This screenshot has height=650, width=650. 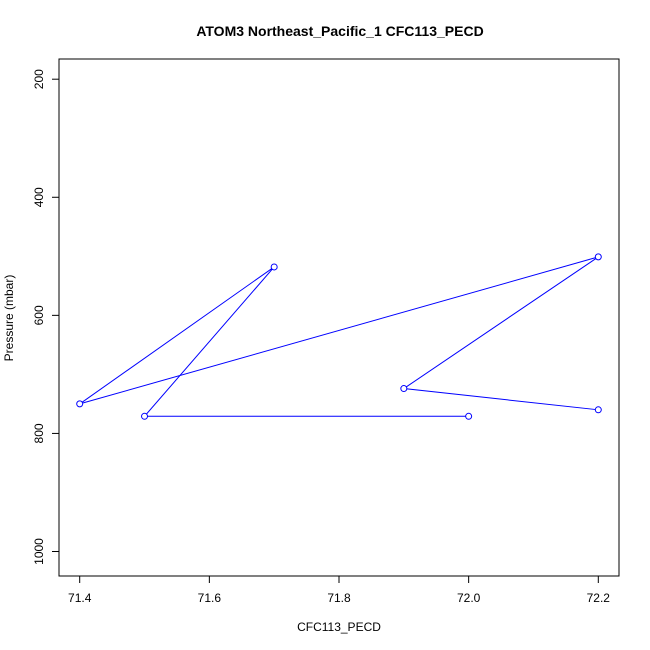 I want to click on x-axis: 71.4 71.6 71.8 72.0 72.2, so click(x=339, y=590).